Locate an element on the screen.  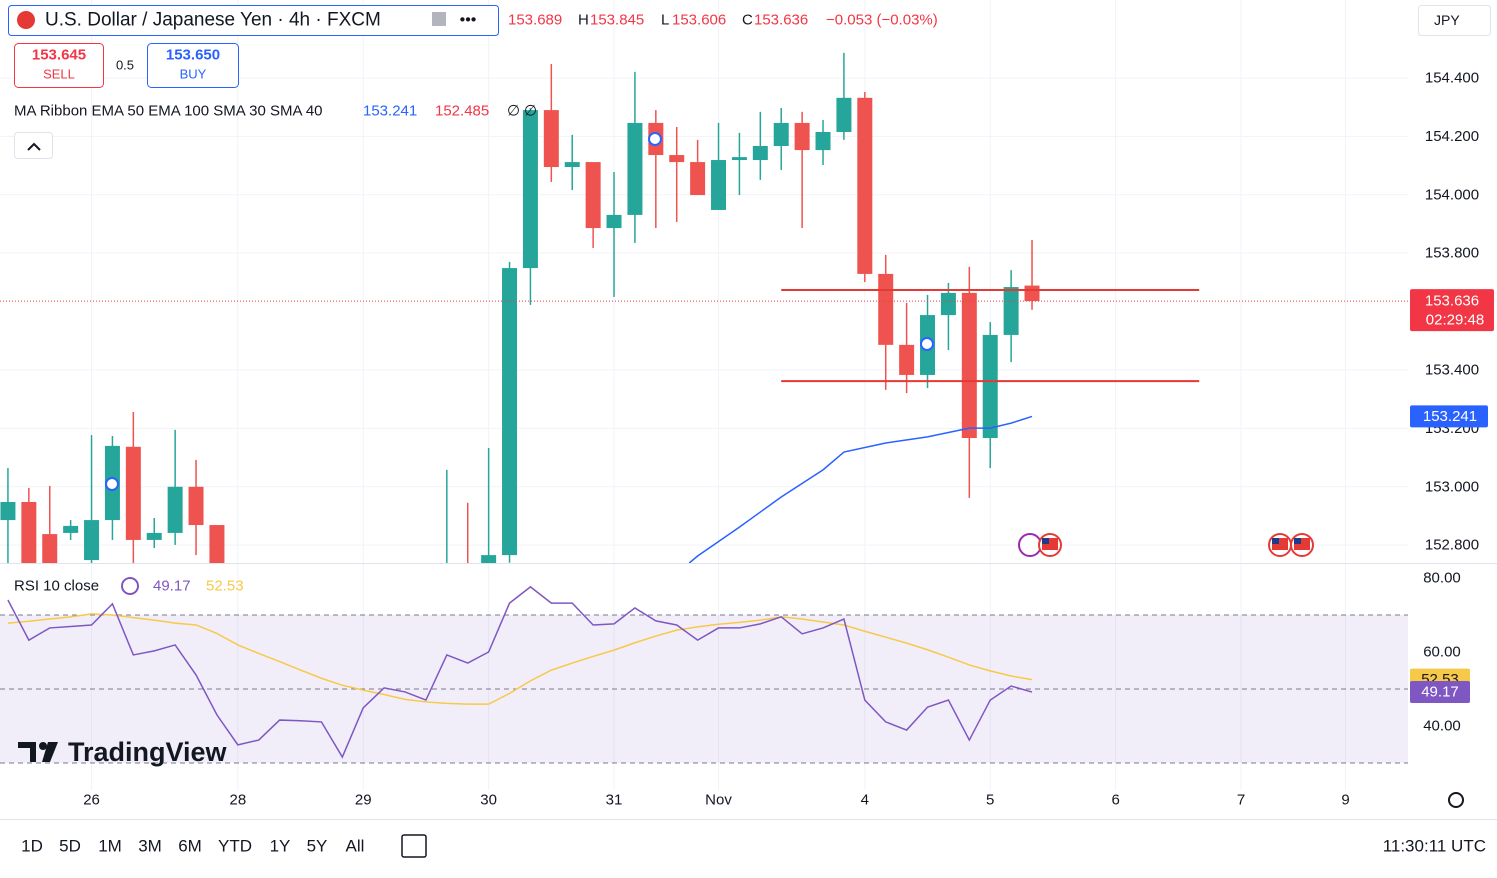
date-range-icon is located at coordinates (414, 846).